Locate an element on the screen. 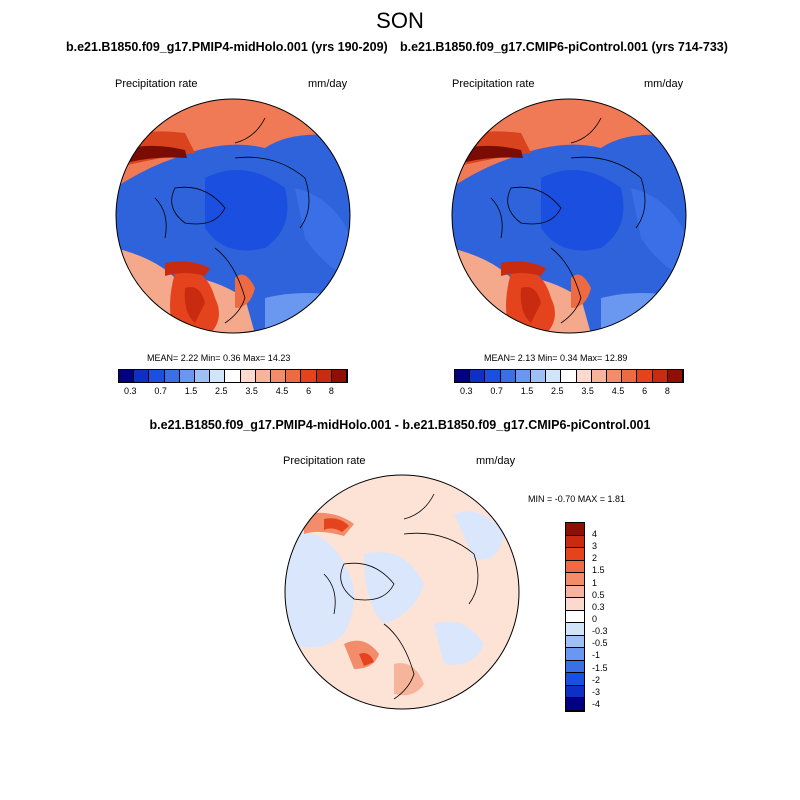 Image resolution: width=800 pixels, height=800 pixels. colorbar-tick-label: -3 is located at coordinates (596, 691).